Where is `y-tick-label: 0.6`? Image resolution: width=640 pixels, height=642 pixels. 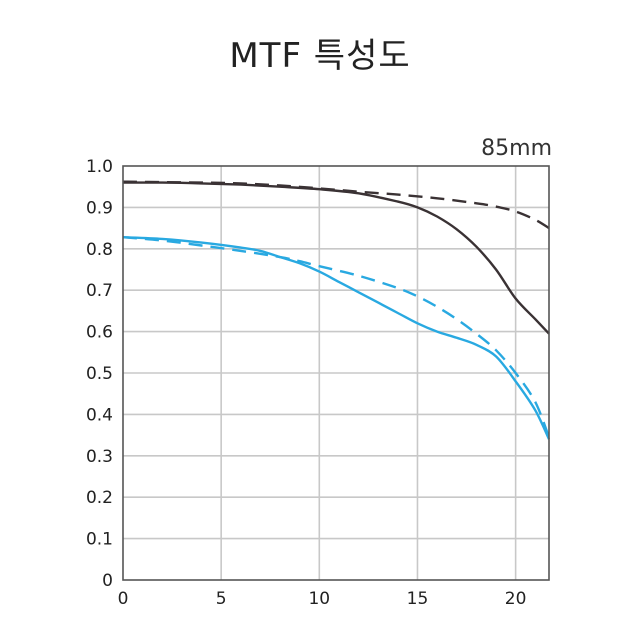
y-tick-label: 0.6 is located at coordinates (99, 333).